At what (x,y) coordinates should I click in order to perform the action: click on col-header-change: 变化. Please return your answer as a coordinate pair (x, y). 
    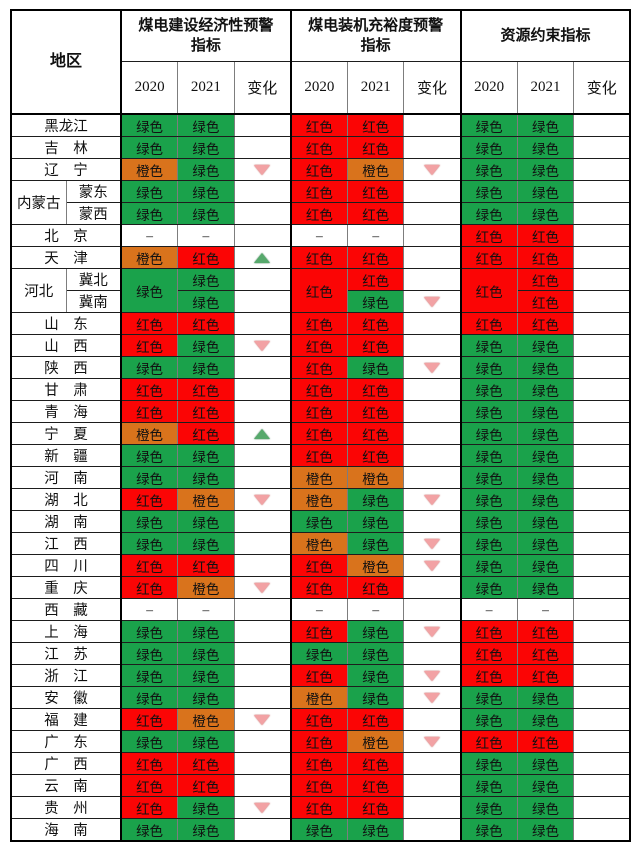
    Looking at the image, I should click on (602, 88).